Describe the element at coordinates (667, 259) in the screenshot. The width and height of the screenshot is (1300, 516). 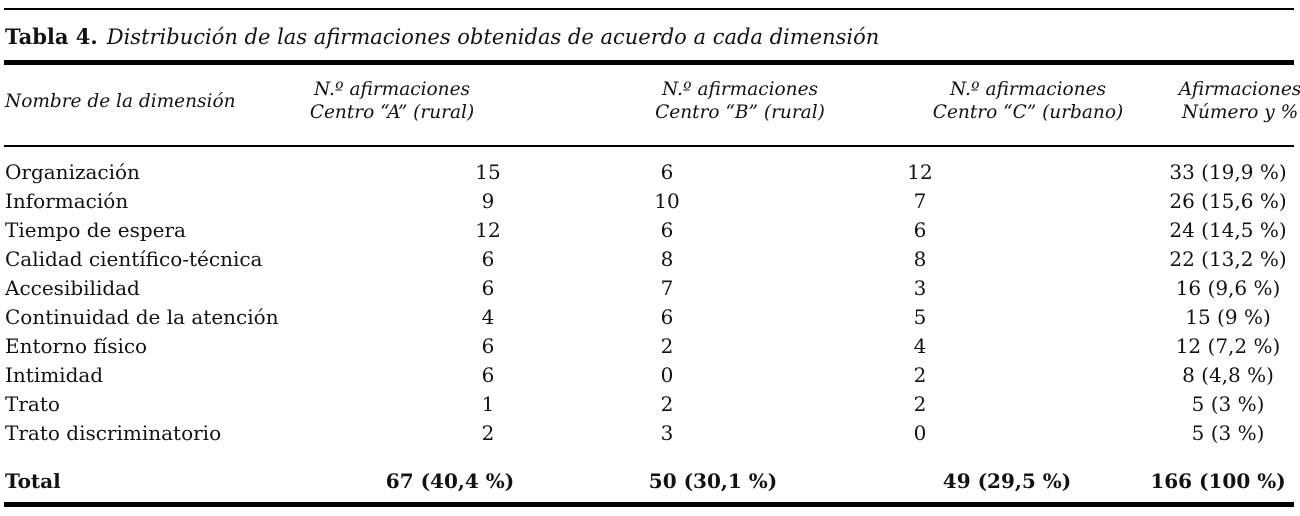
I see `cell-centro_b: 8` at that location.